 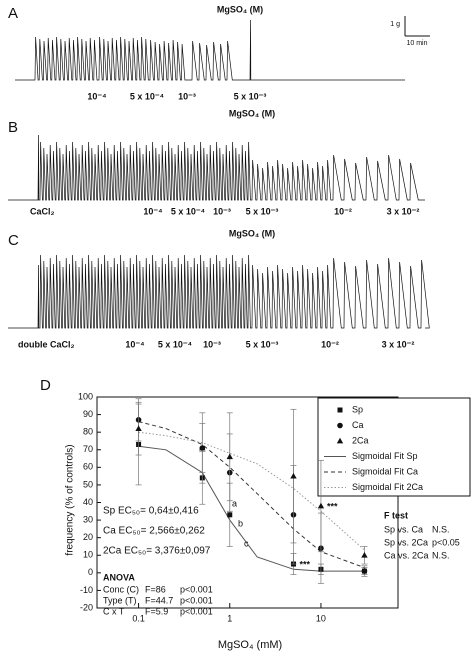 What do you see at coordinates (250, 645) in the screenshot?
I see `x-axis-label: MgSO₄ (mM)` at bounding box center [250, 645].